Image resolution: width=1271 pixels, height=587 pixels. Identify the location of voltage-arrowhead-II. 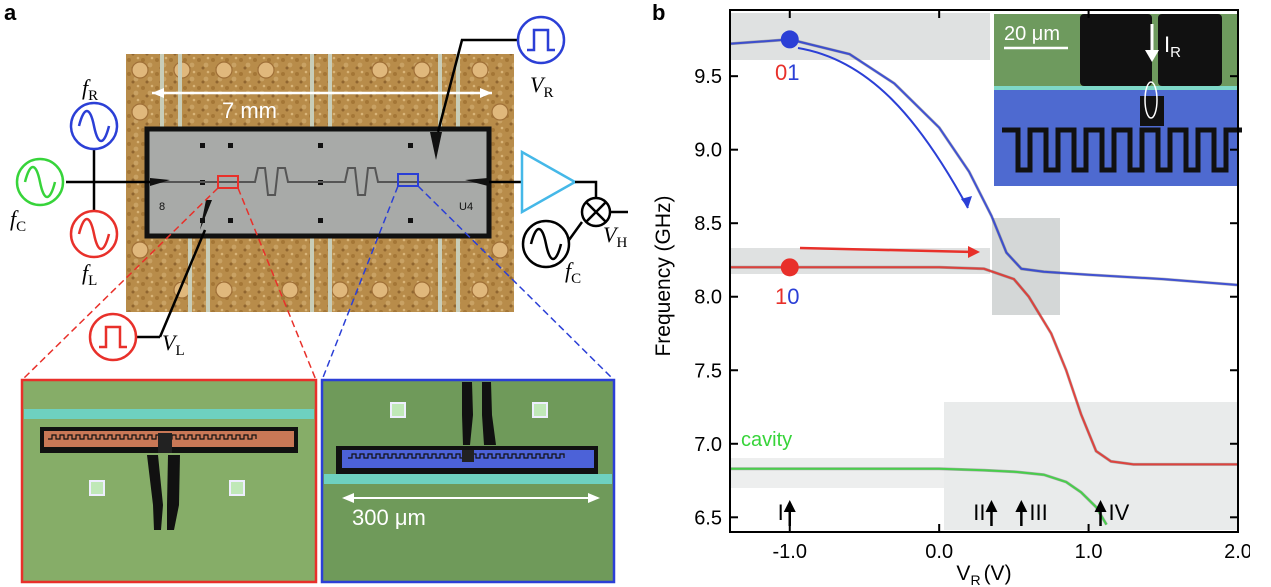
(991, 506).